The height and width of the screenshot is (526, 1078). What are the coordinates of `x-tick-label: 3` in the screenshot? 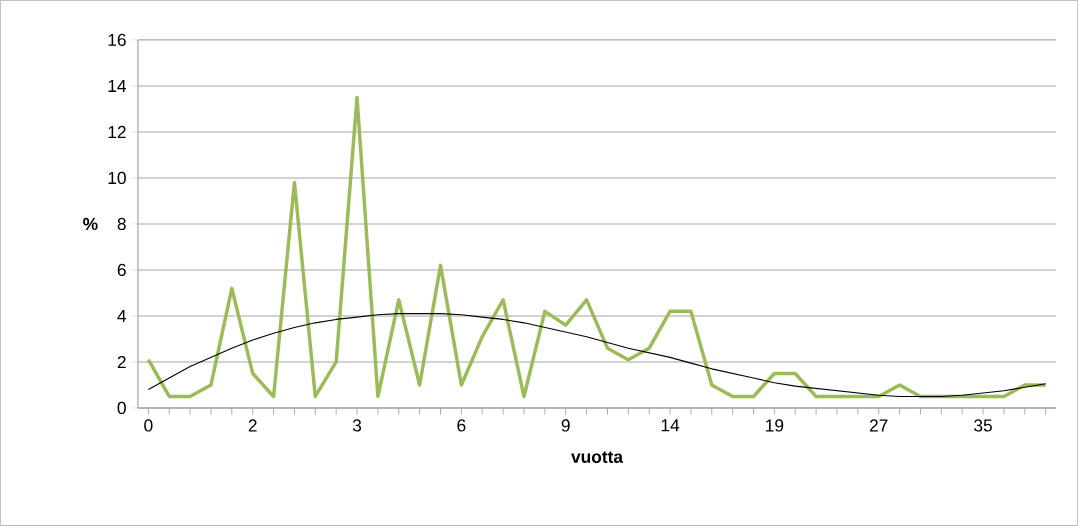 It's located at (357, 425).